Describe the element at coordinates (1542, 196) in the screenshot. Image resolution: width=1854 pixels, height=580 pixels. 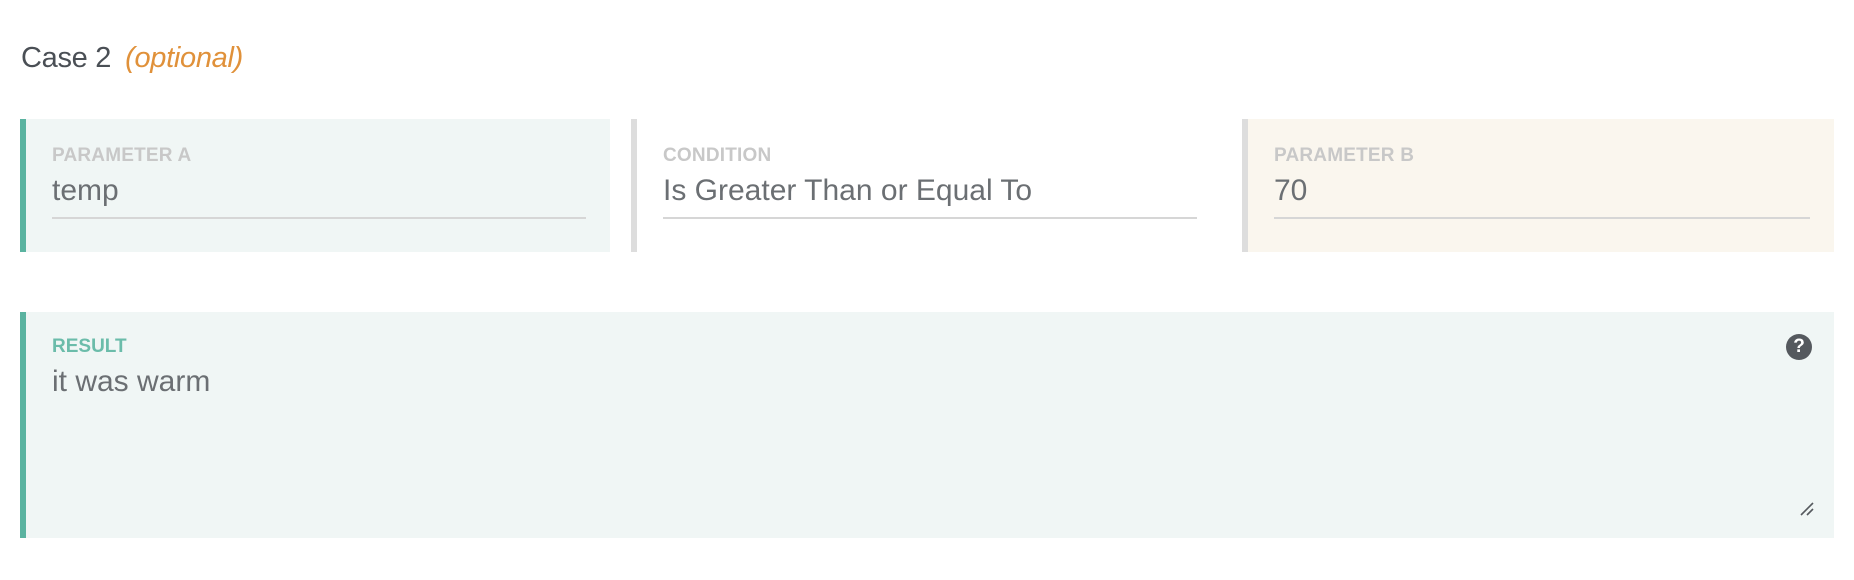
I see `parameter-b-input` at that location.